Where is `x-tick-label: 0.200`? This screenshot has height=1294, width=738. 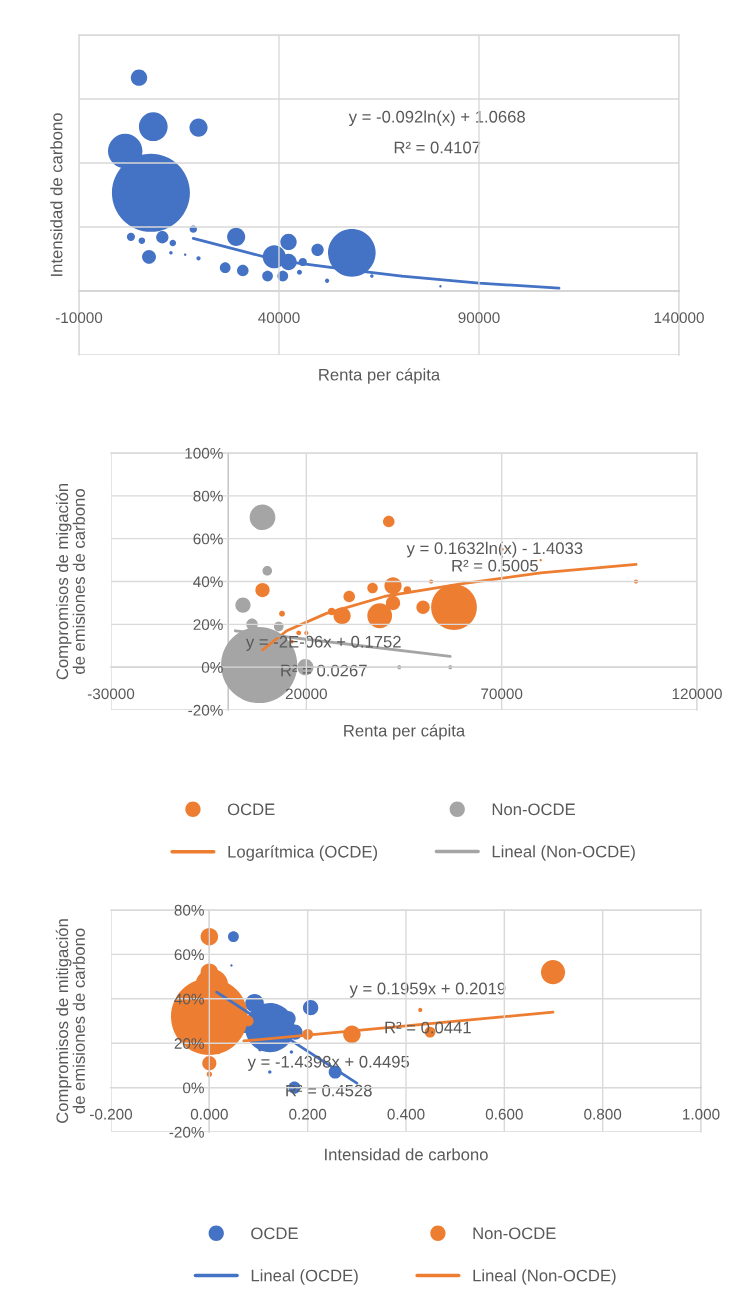
x-tick-label: 0.200 is located at coordinates (308, 1114).